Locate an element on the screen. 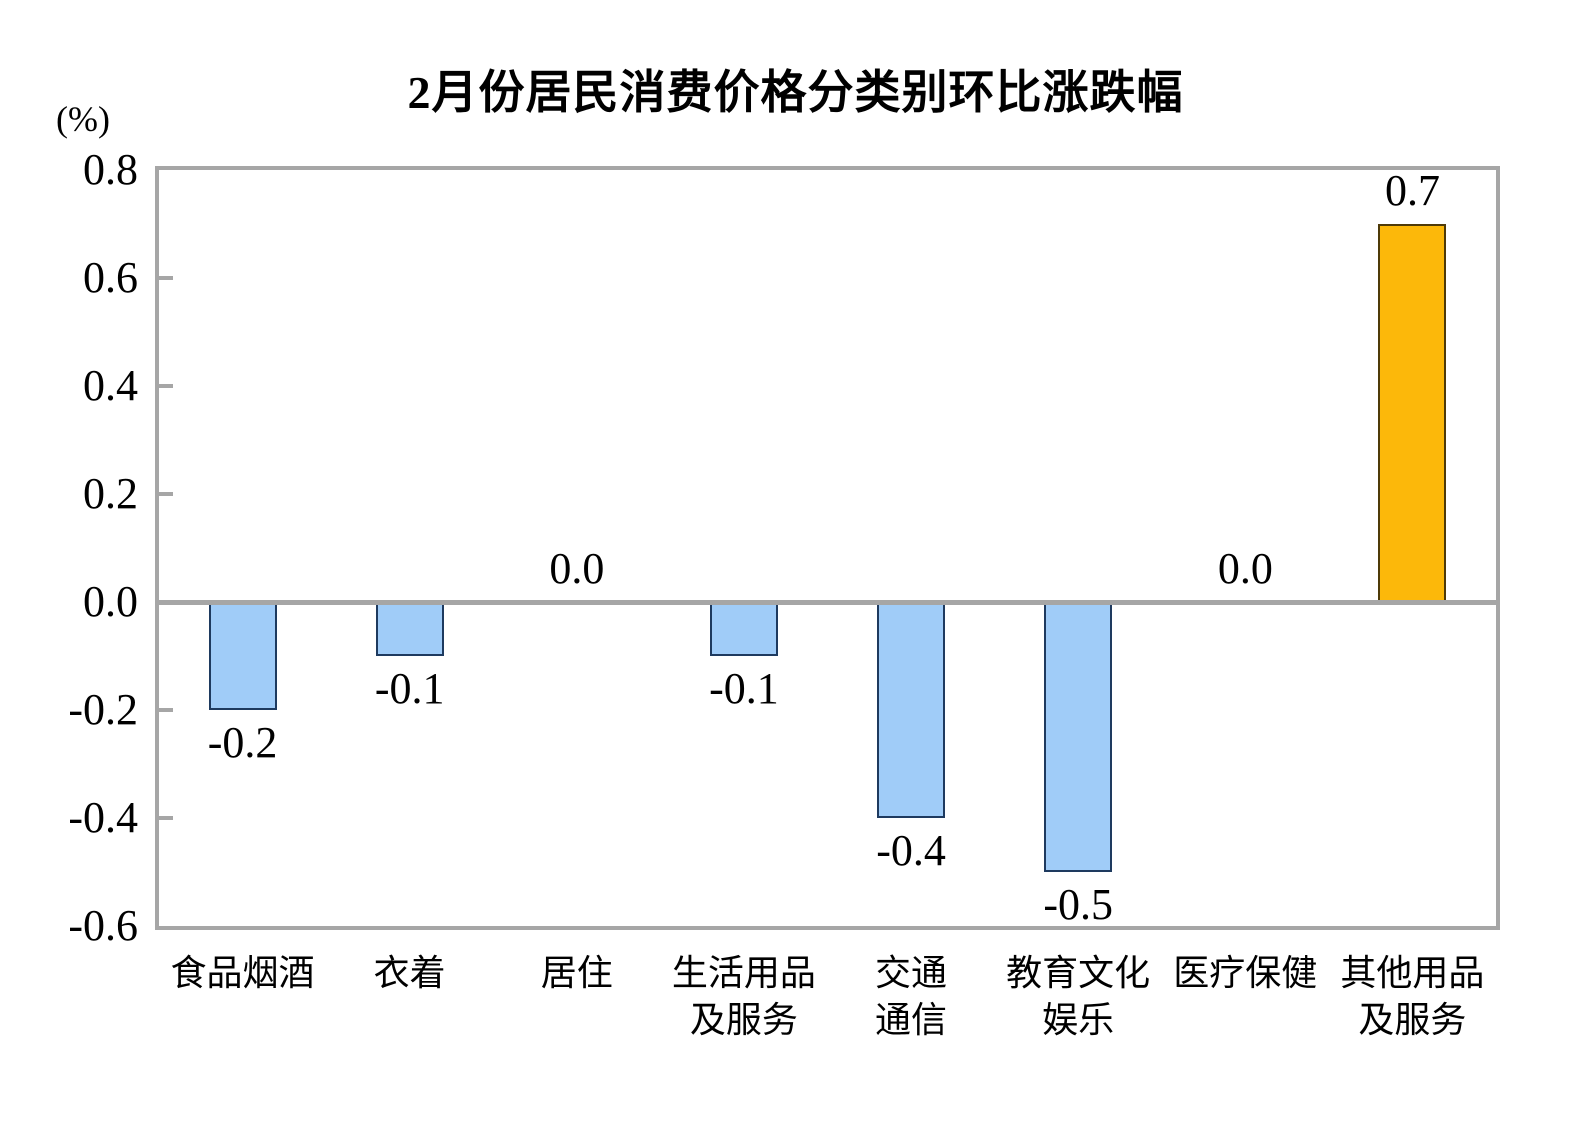 The height and width of the screenshot is (1135, 1591). x-axis-category-label-line: 其他用品 is located at coordinates (1412, 973).